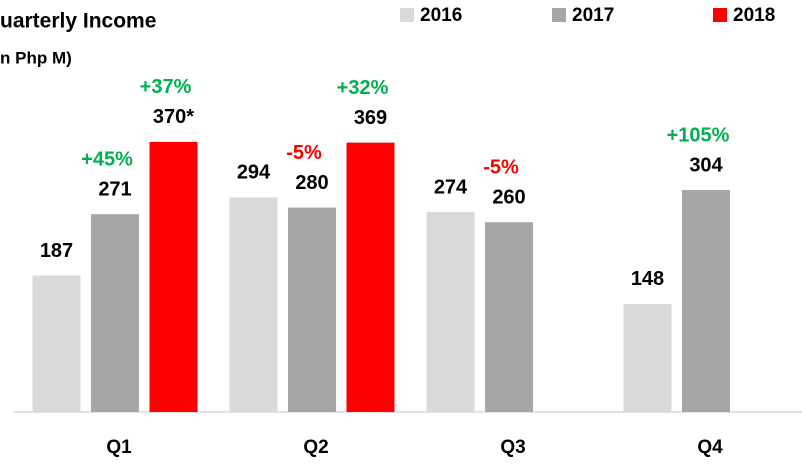 This screenshot has width=802, height=472. What do you see at coordinates (311, 183) in the screenshot?
I see `value-label: 280` at bounding box center [311, 183].